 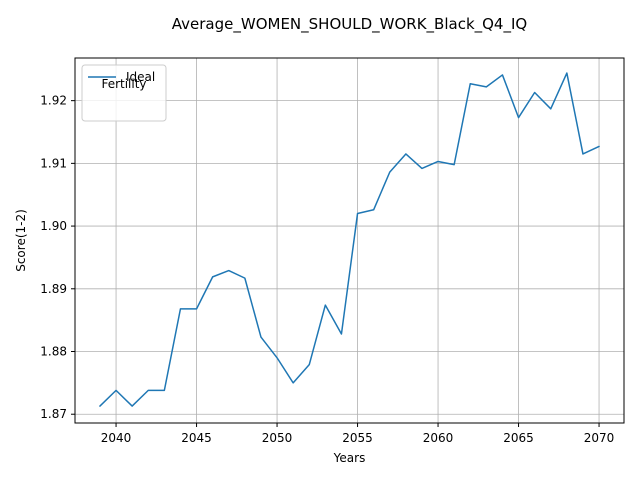 I want to click on y-tick-label: 1.92, so click(x=53, y=101).